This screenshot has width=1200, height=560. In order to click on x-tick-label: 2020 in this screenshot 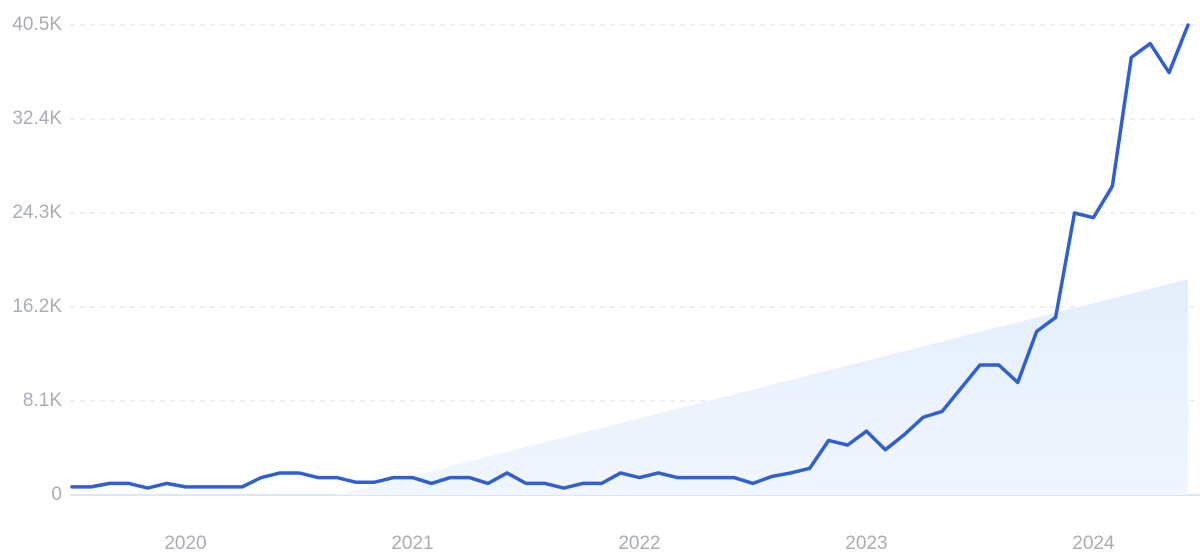, I will do `click(185, 543)`.